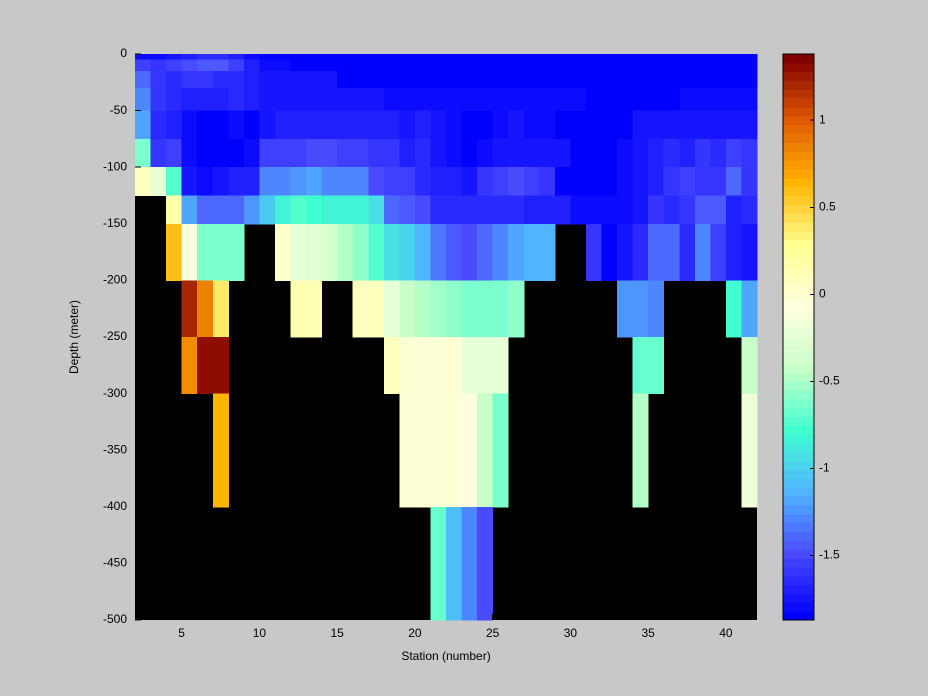  Describe the element at coordinates (829, 381) in the screenshot. I see `colorbar-tick-label: -0.5` at that location.